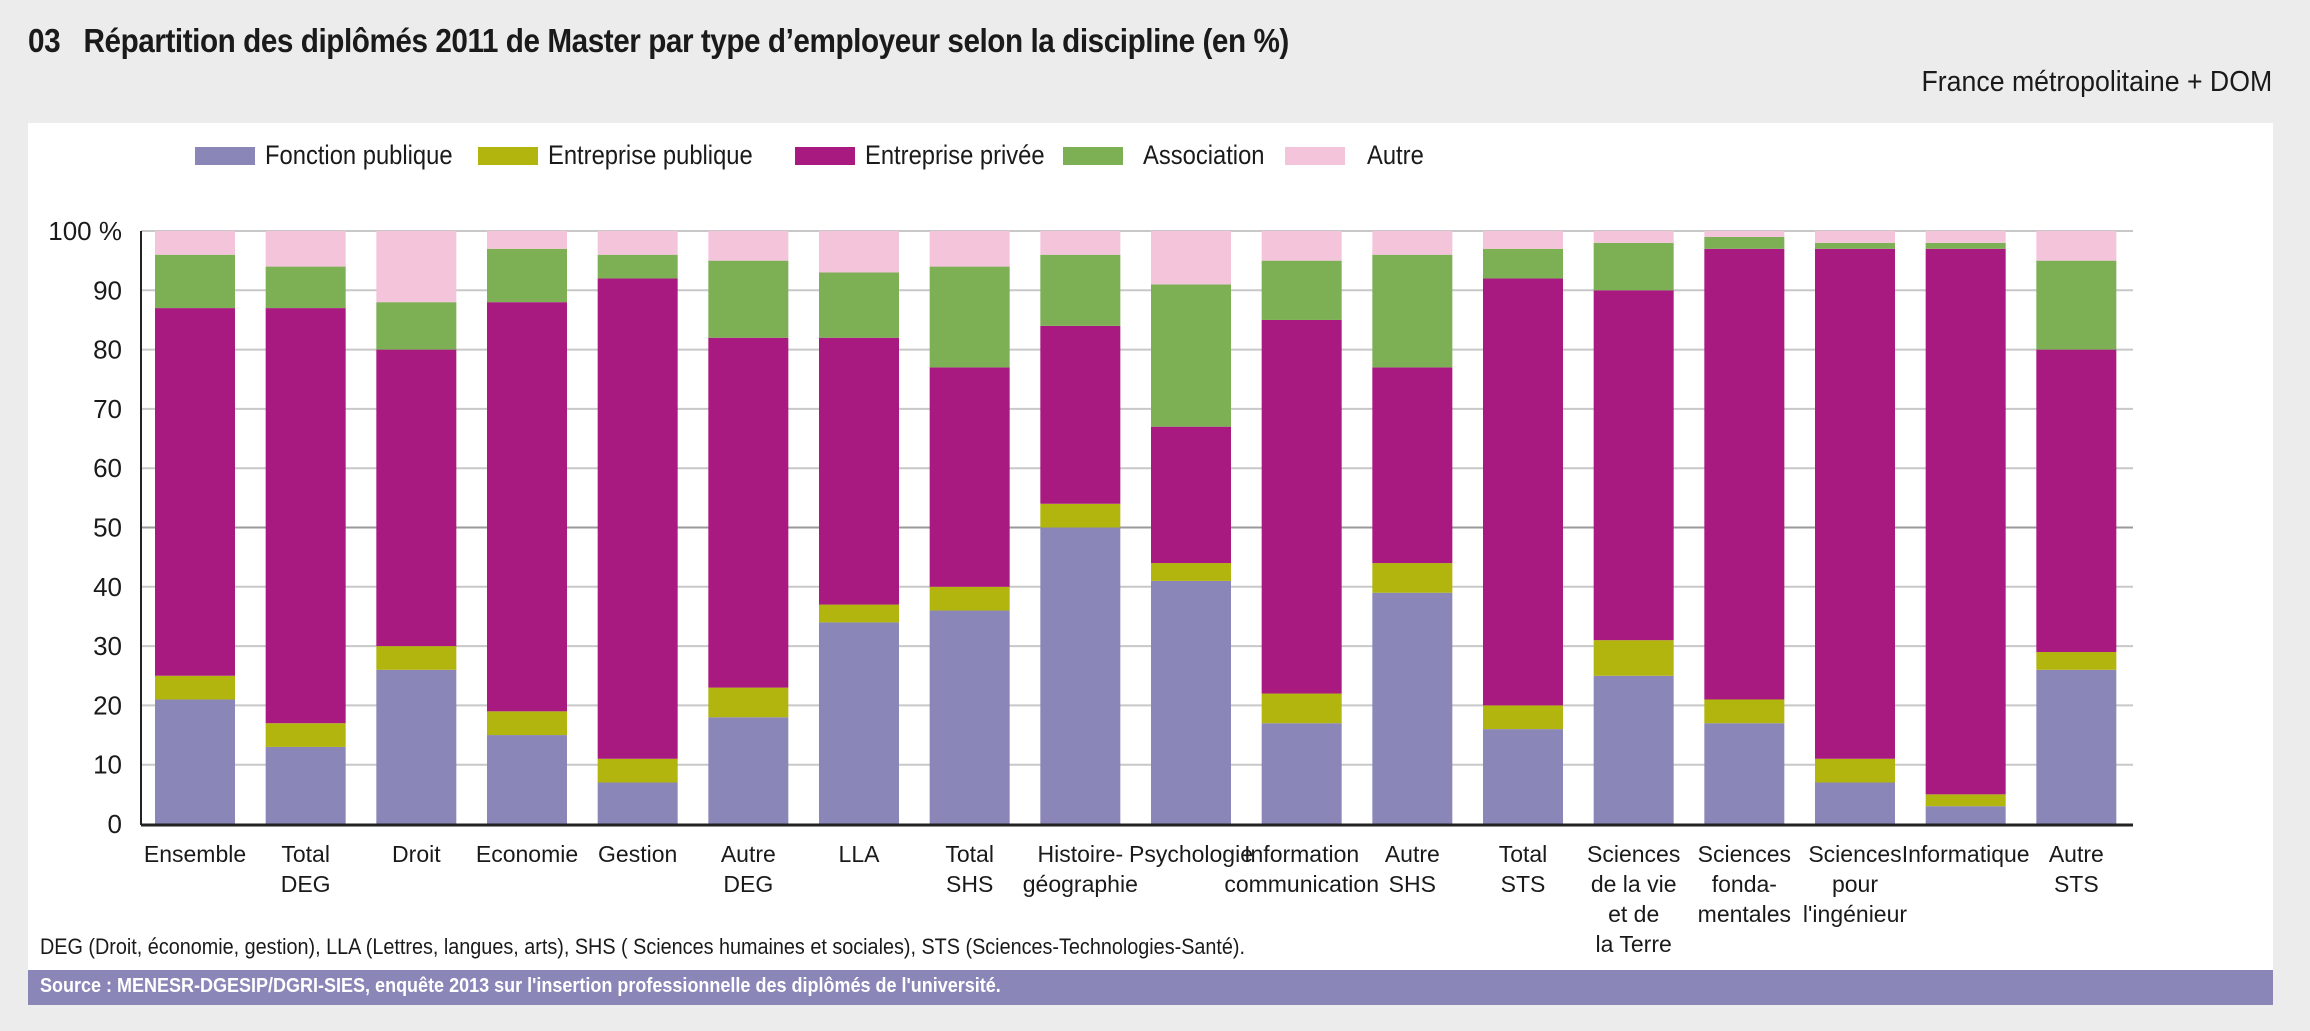 This screenshot has height=1031, width=2310. I want to click on x-category-label-line: de la vie, so click(1634, 884).